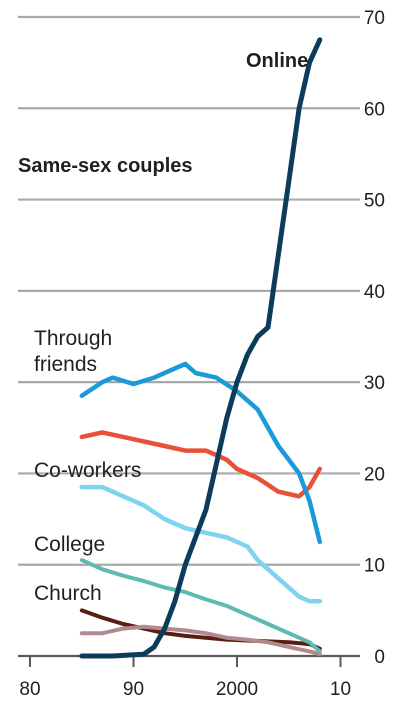  What do you see at coordinates (87, 470) in the screenshot?
I see `series-label-co-workers: Co-workers` at bounding box center [87, 470].